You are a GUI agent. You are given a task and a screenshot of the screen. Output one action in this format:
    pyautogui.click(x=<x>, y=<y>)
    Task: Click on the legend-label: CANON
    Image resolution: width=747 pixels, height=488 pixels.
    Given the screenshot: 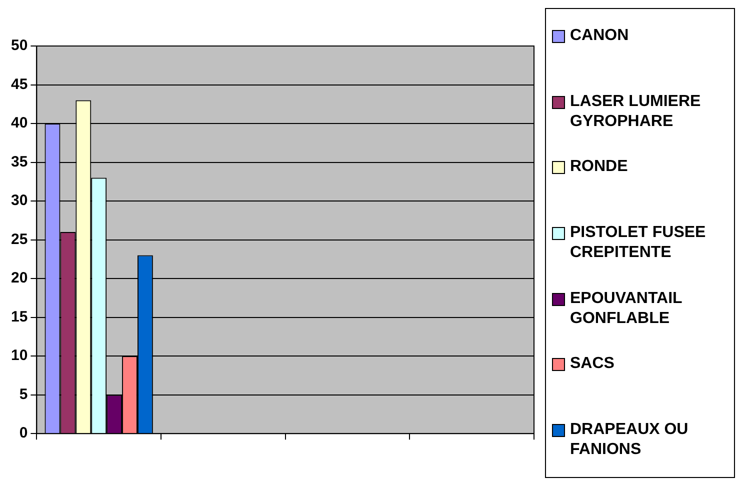 What is the action you would take?
    pyautogui.click(x=599, y=36)
    